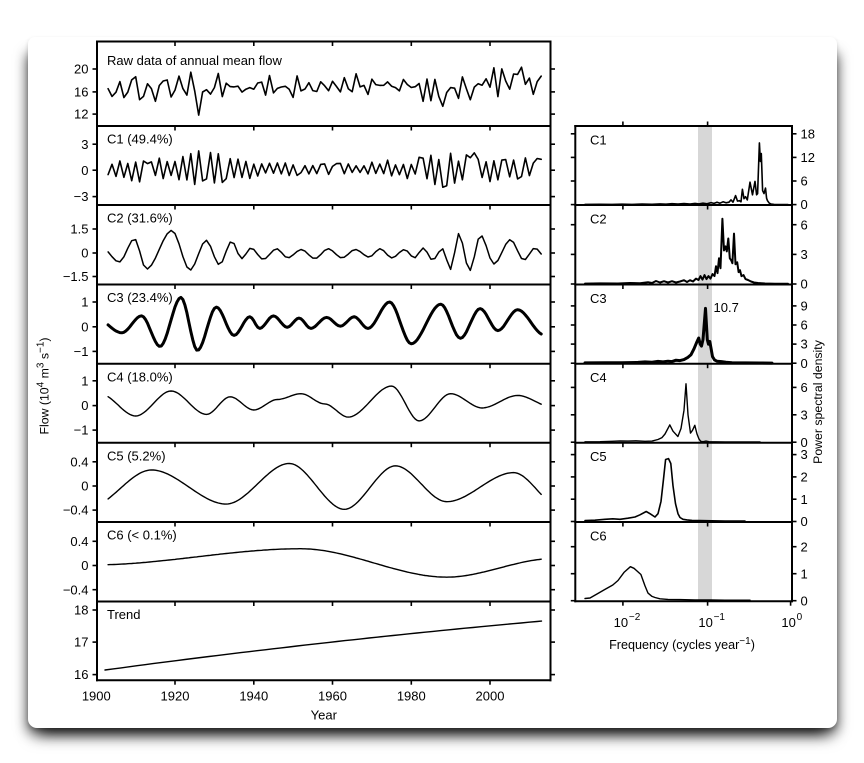 The height and width of the screenshot is (763, 864). Describe the element at coordinates (136, 455) in the screenshot. I see `svg-text: C5 (5.2%)` at that location.